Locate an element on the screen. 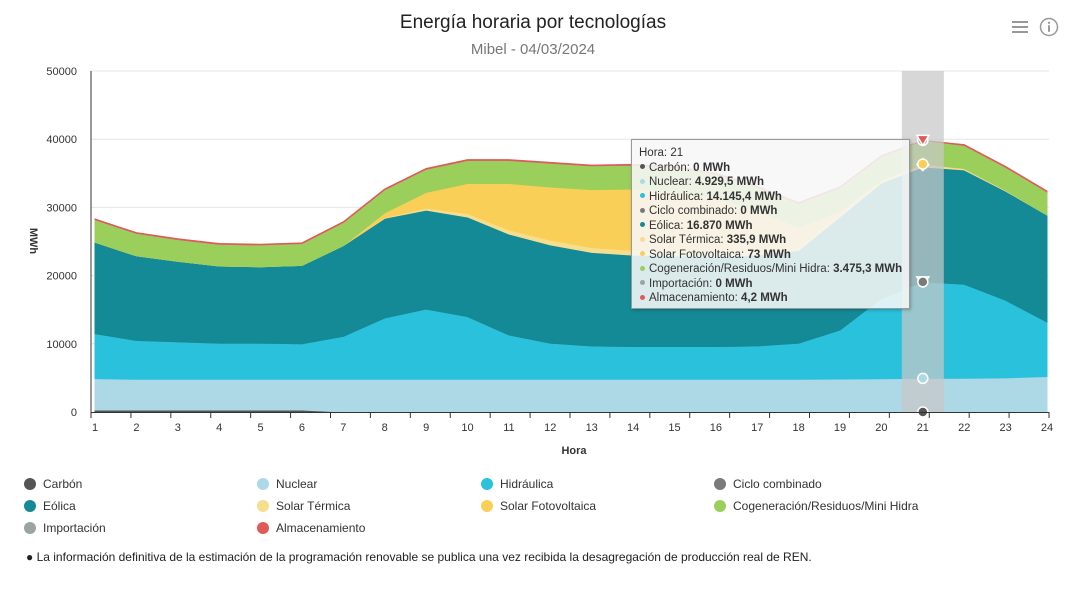 The height and width of the screenshot is (601, 1080). legend-item-label: Nuclear is located at coordinates (297, 484).